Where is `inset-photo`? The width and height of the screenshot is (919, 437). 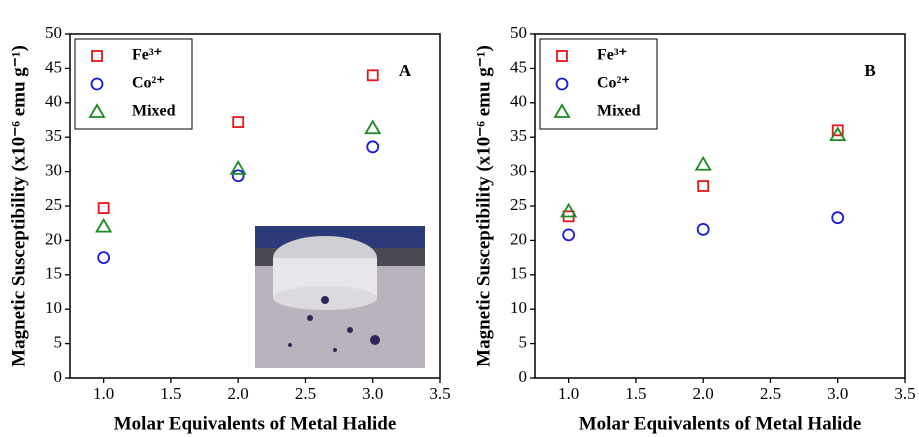
inset-photo is located at coordinates (340, 297).